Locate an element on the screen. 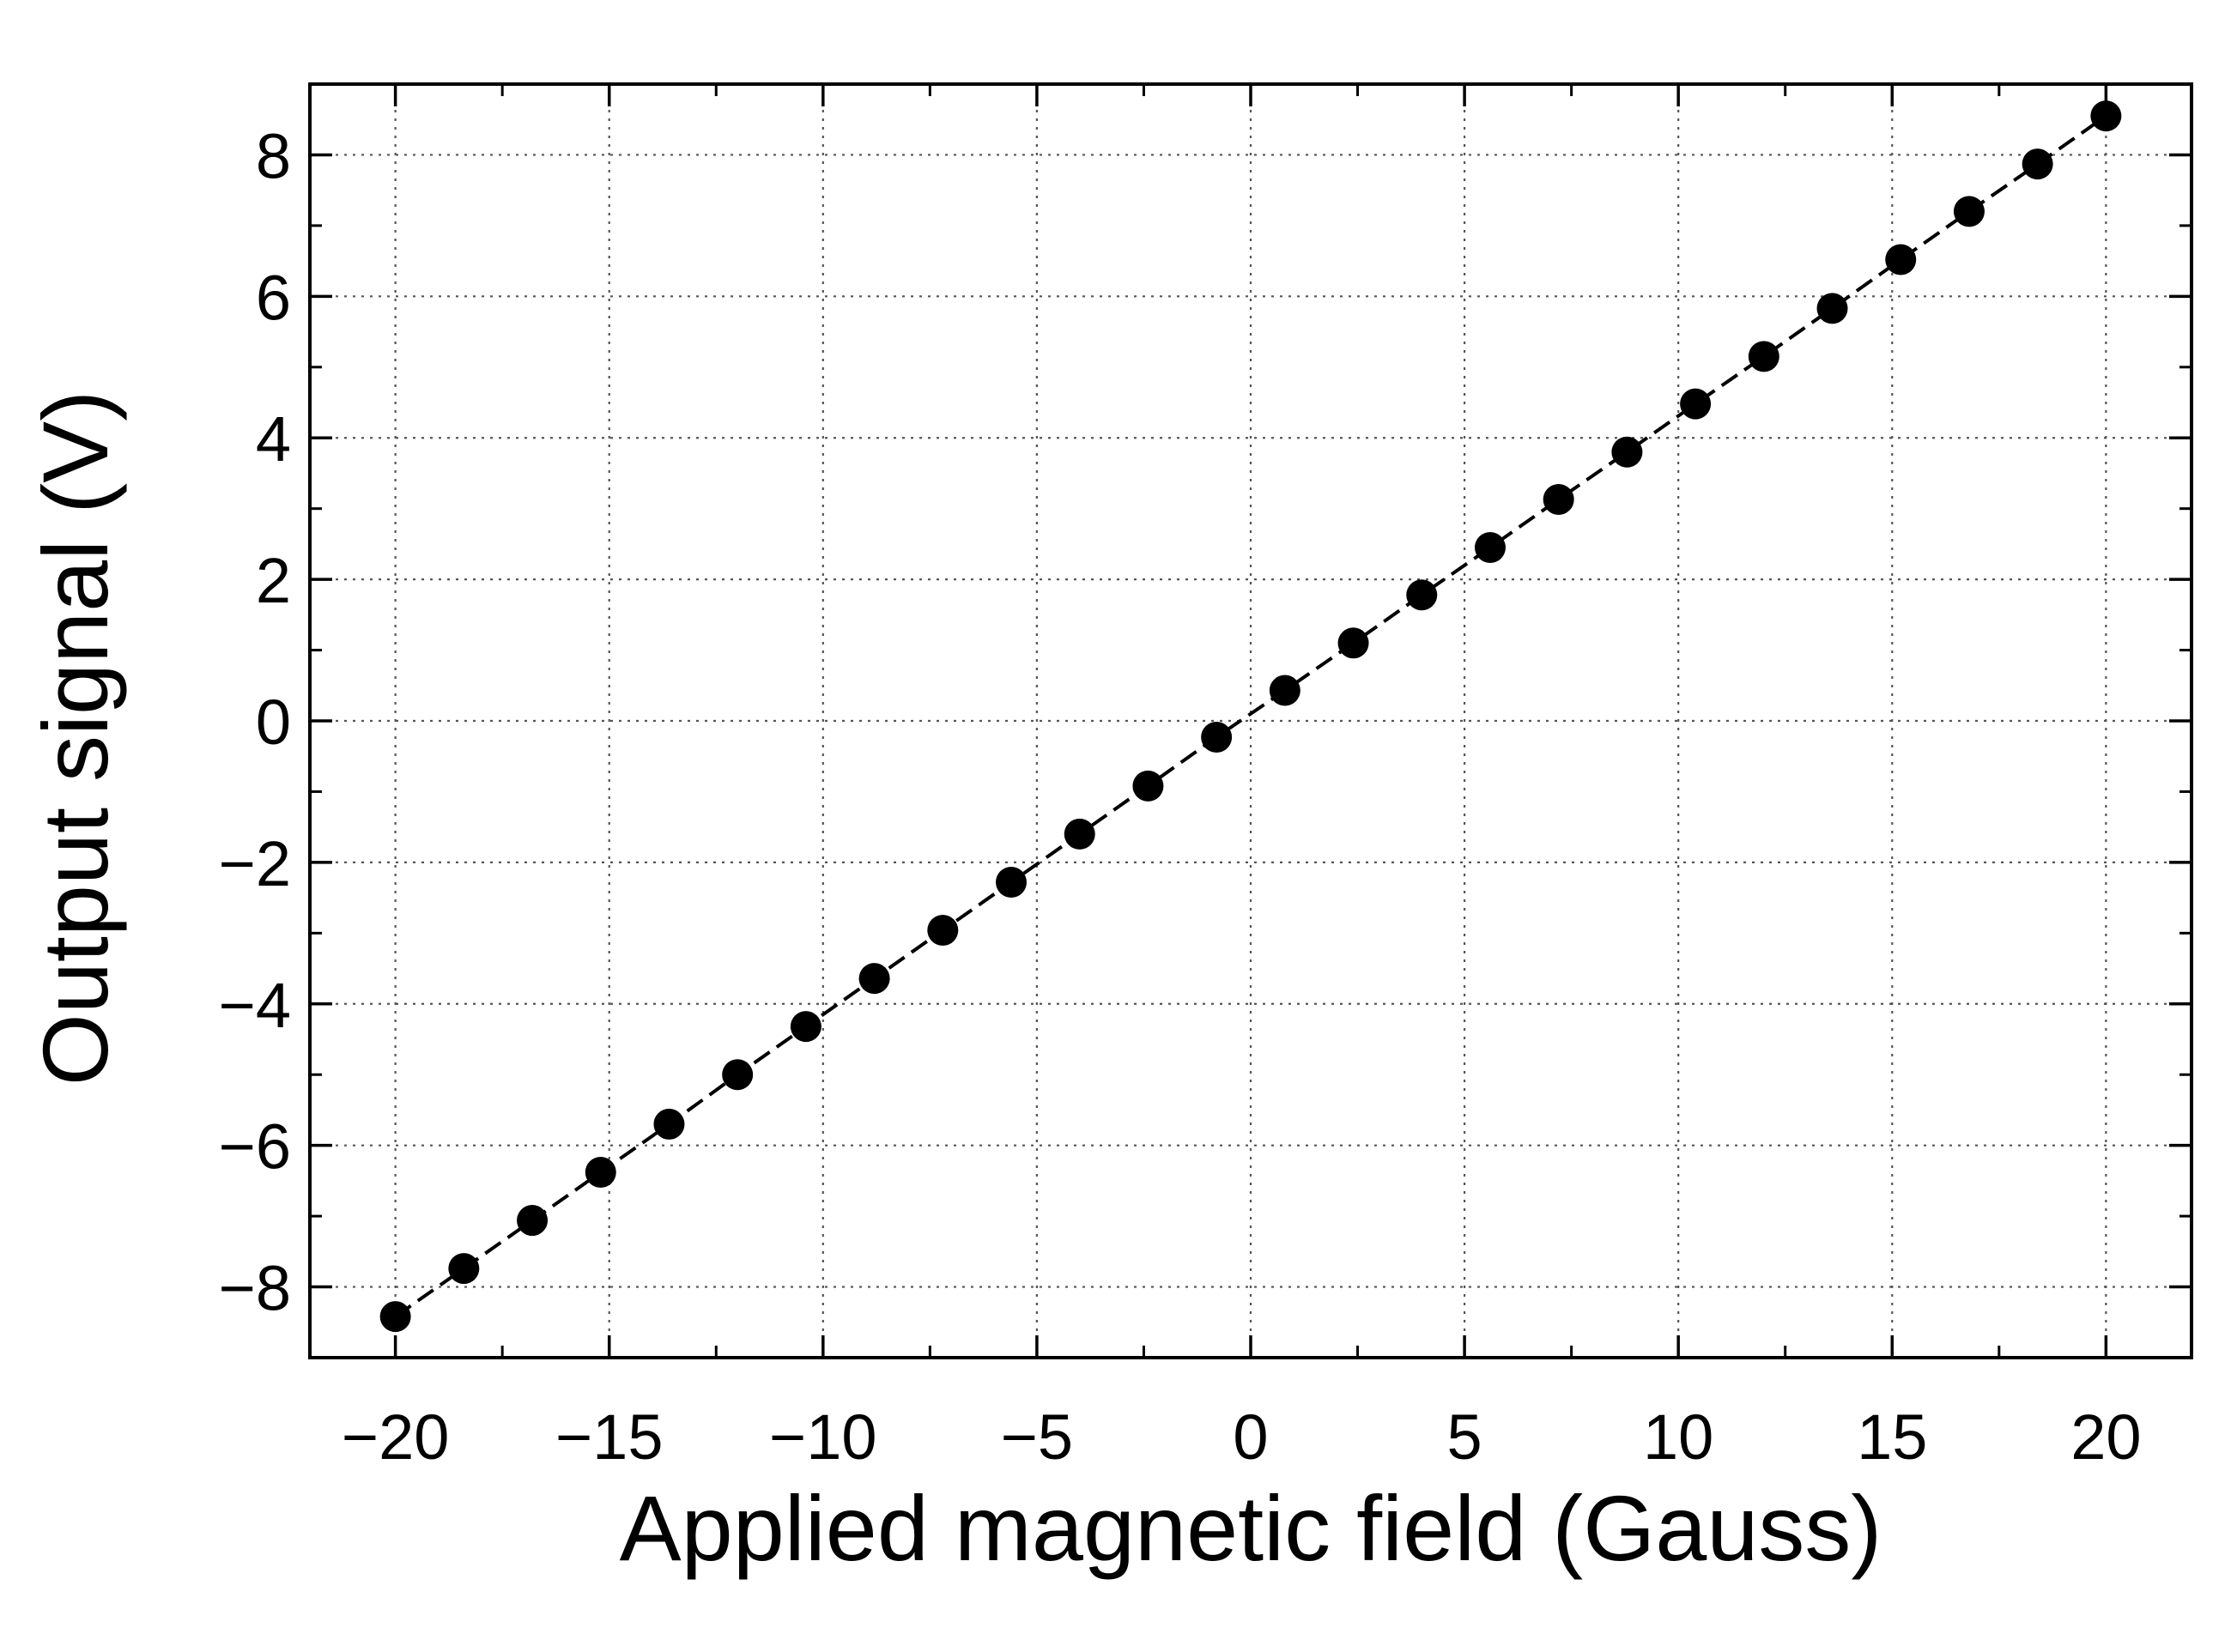  x-tick-label: 10 is located at coordinates (1678, 1437).